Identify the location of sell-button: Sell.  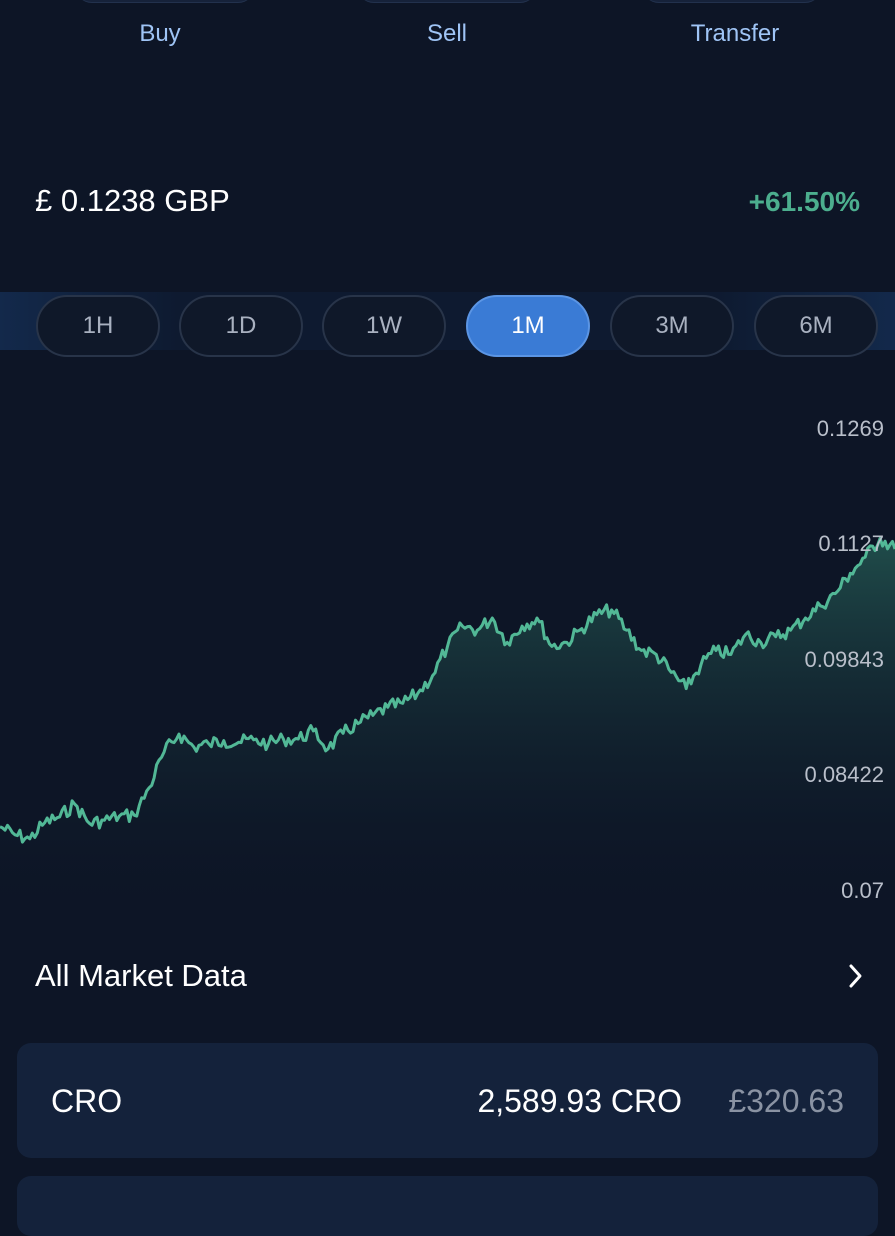
(447, 33).